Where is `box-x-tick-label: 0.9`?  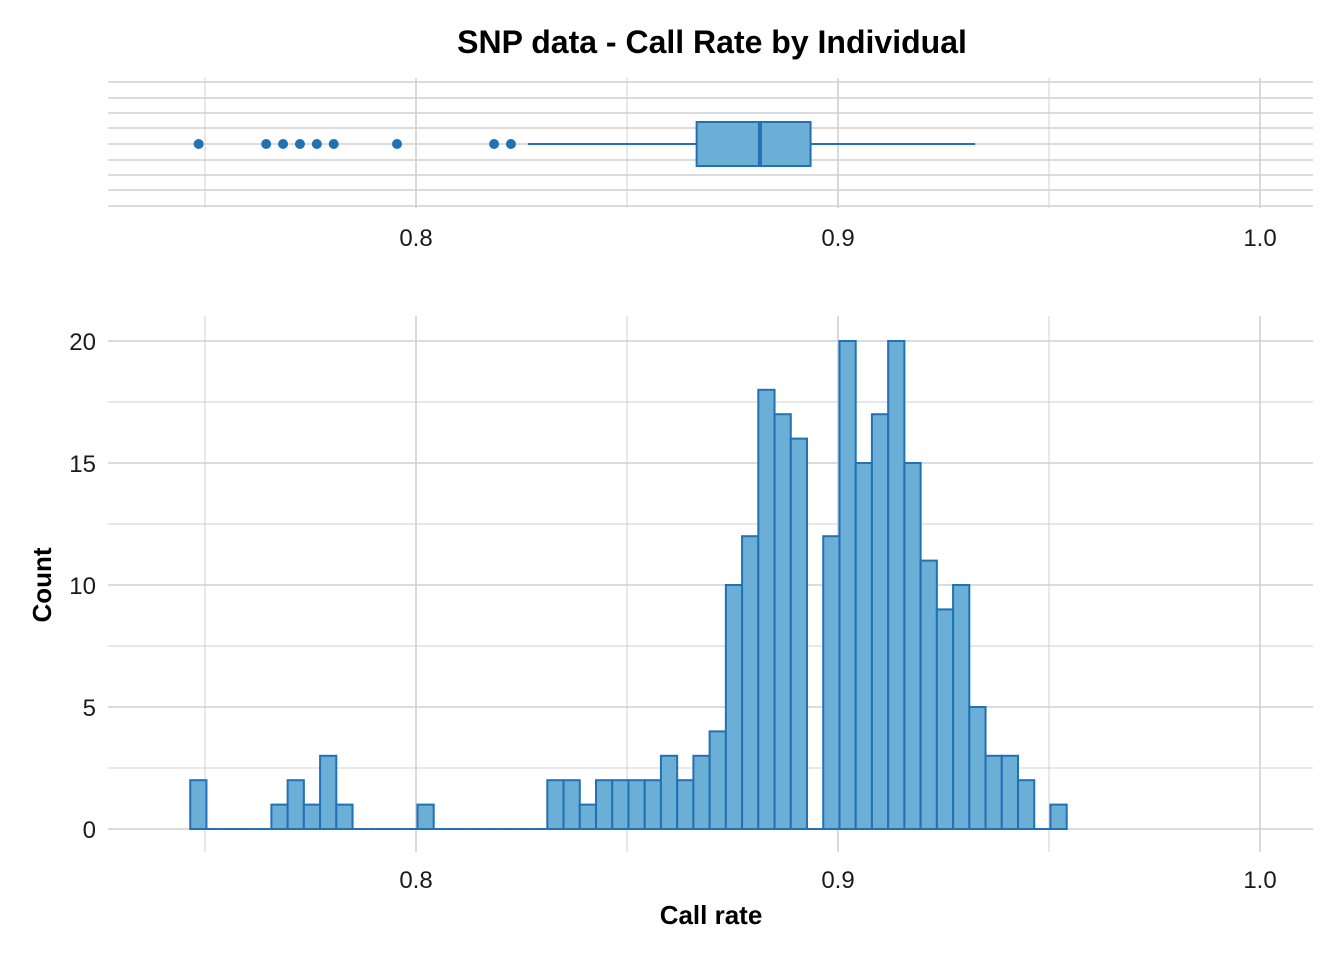
box-x-tick-label: 0.9 is located at coordinates (837, 238).